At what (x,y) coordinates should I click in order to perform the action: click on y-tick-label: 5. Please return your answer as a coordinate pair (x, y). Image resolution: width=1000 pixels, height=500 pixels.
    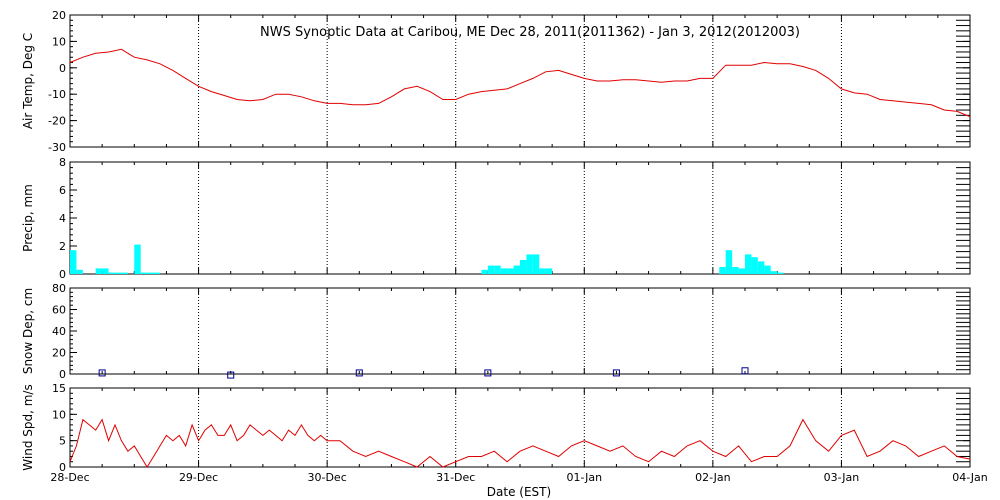
    Looking at the image, I should click on (62, 441).